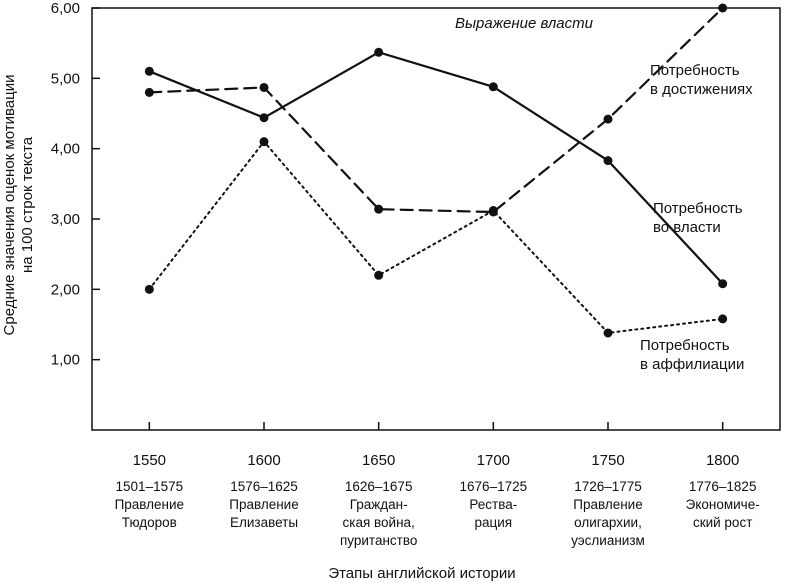  I want to click on period-label-line: 1676–1725, so click(494, 486).